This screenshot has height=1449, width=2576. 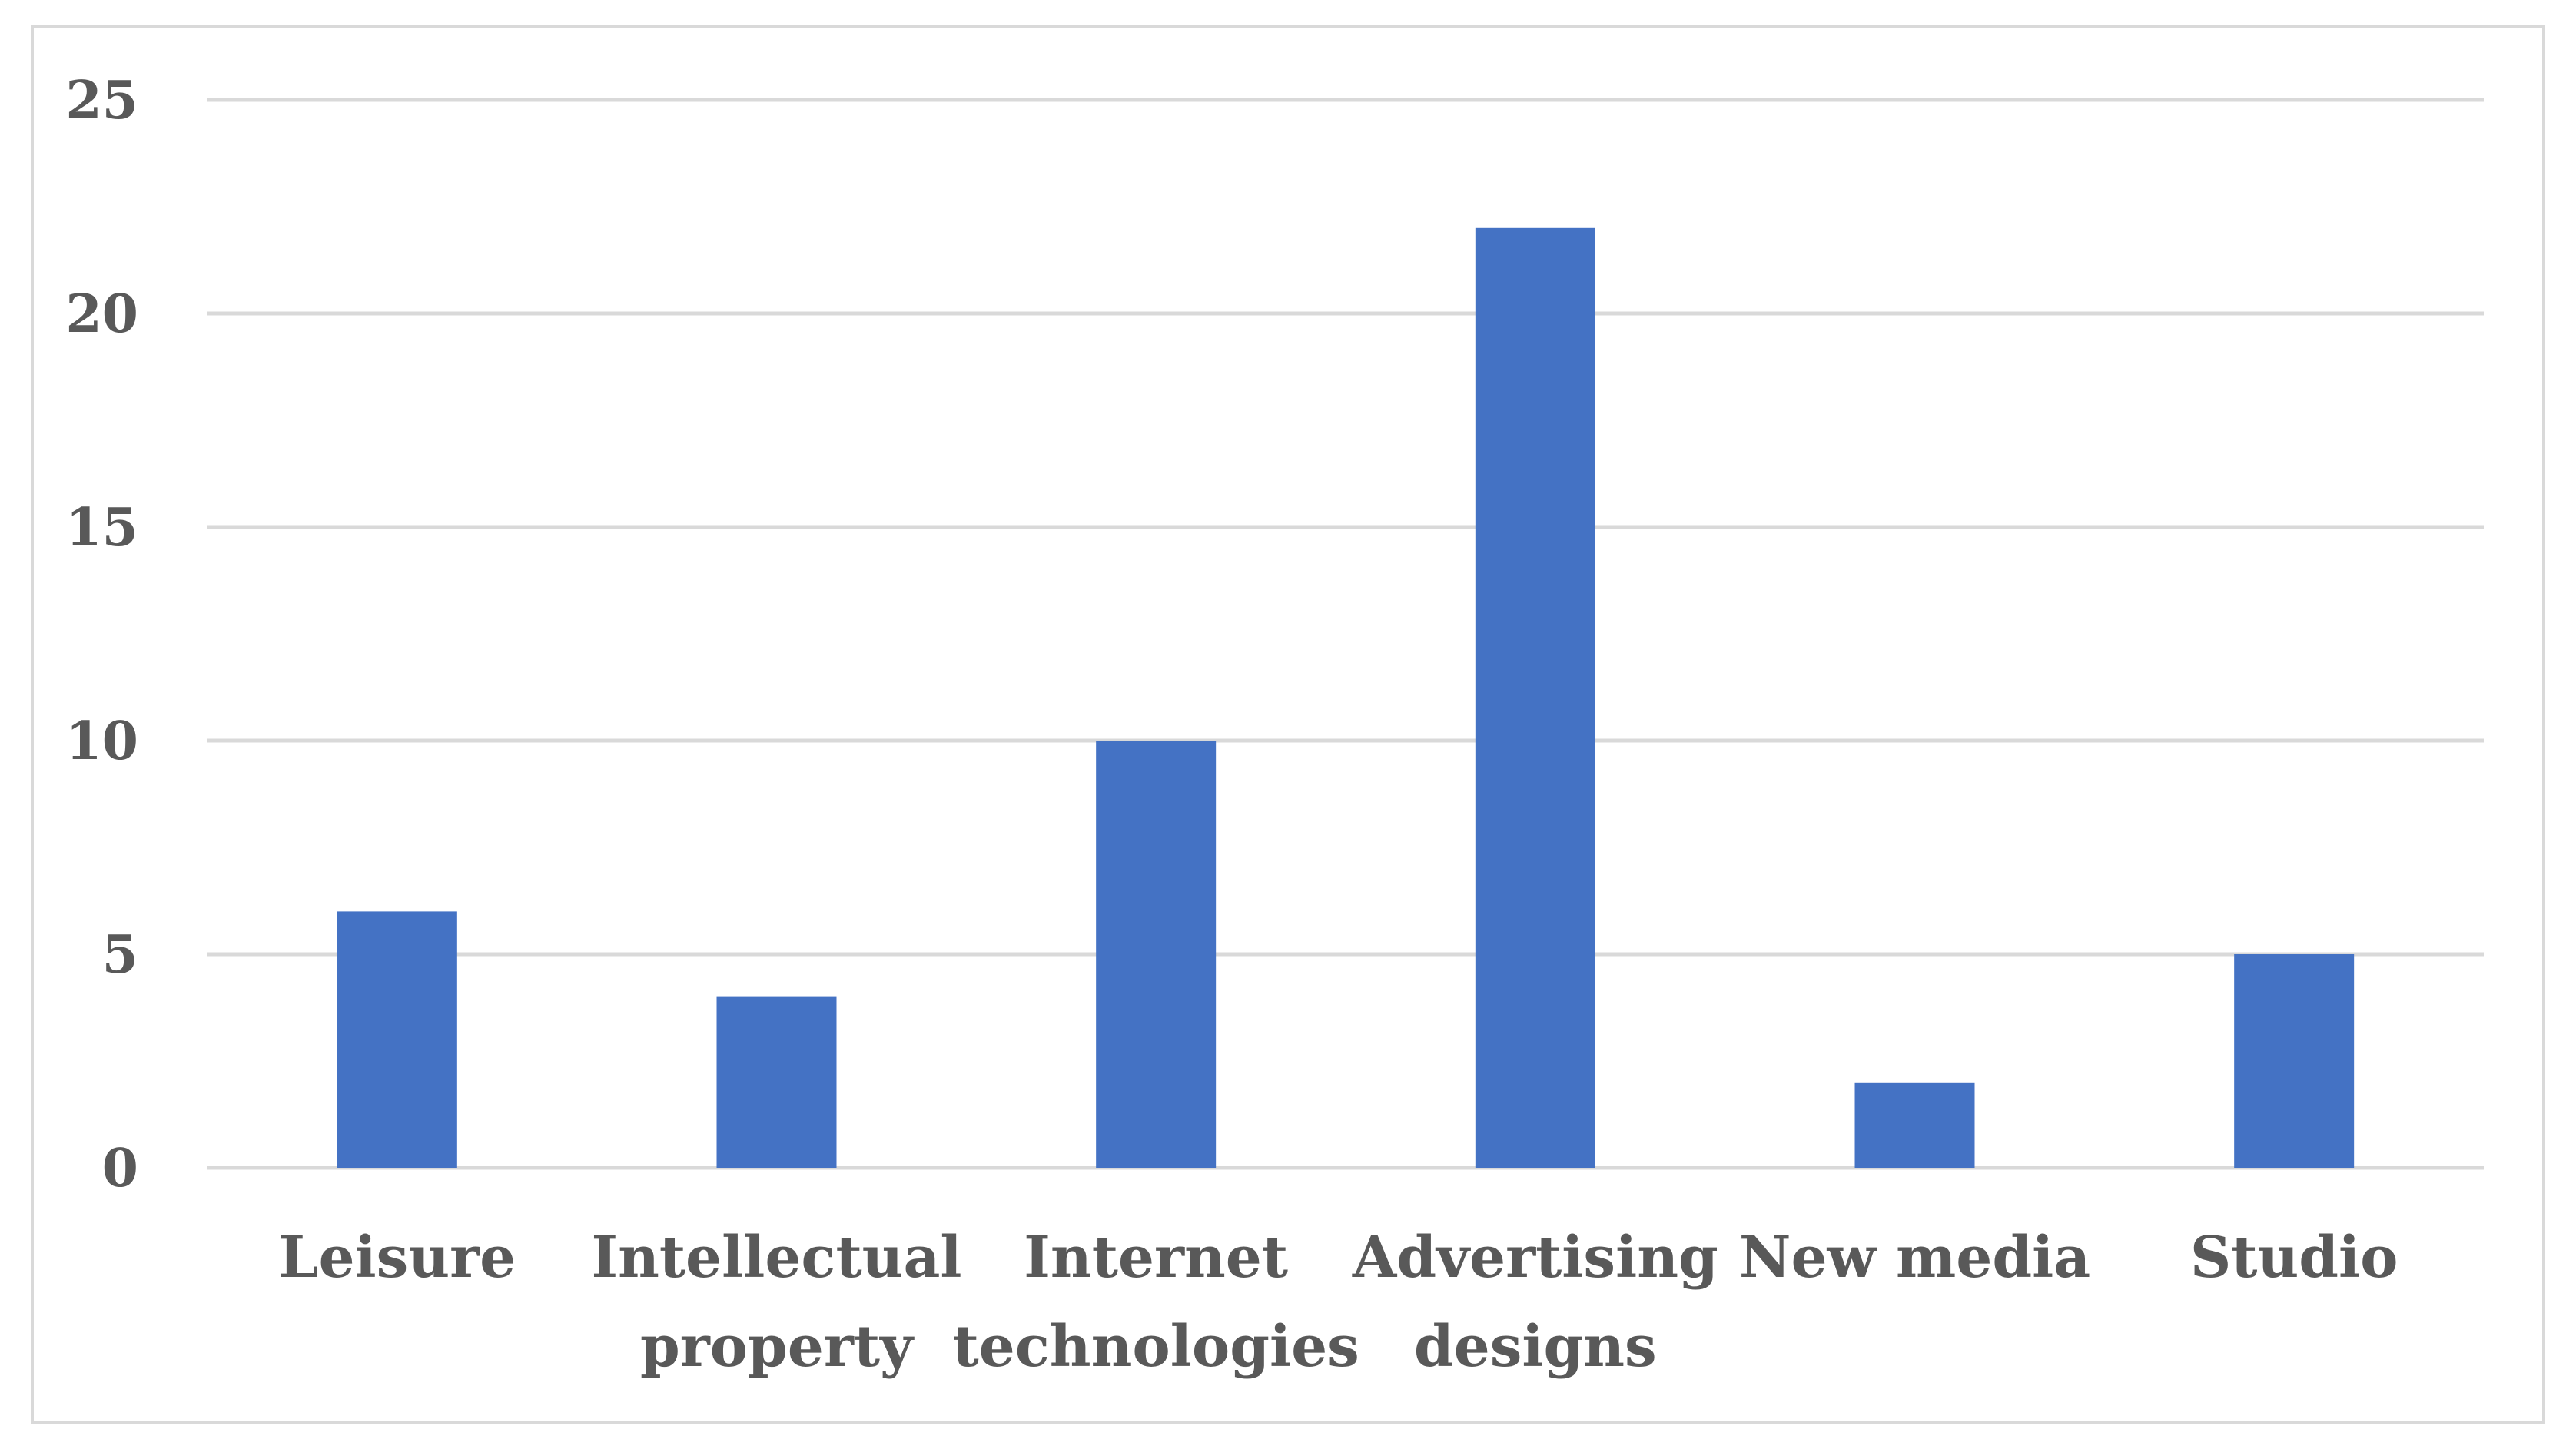 What do you see at coordinates (397, 1258) in the screenshot?
I see `x-category-label: Leisure` at bounding box center [397, 1258].